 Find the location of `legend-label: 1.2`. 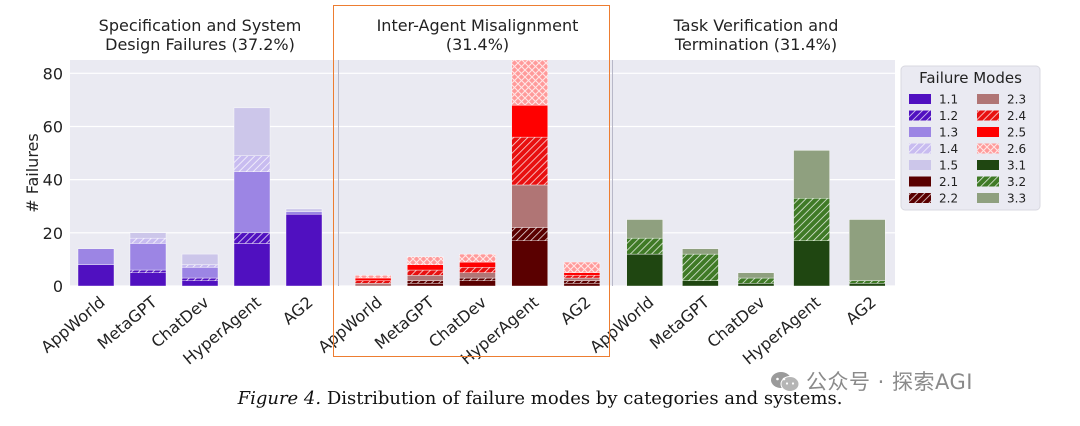

legend-label: 1.2 is located at coordinates (948, 116).